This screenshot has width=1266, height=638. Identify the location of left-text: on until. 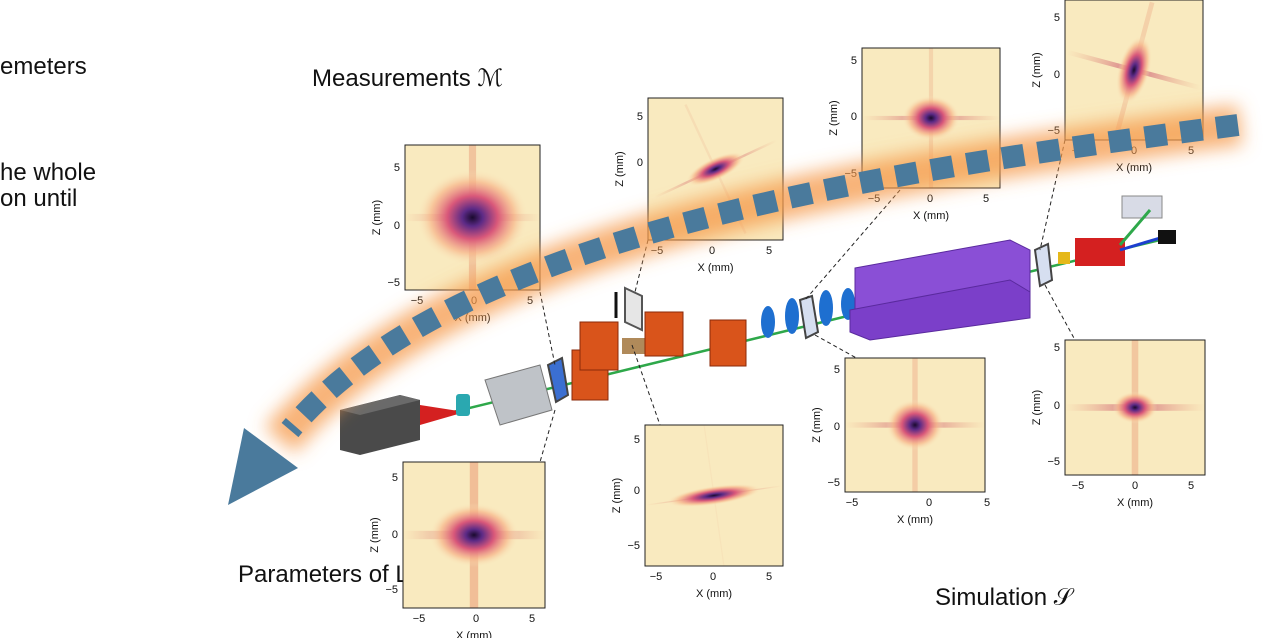
(38, 198).